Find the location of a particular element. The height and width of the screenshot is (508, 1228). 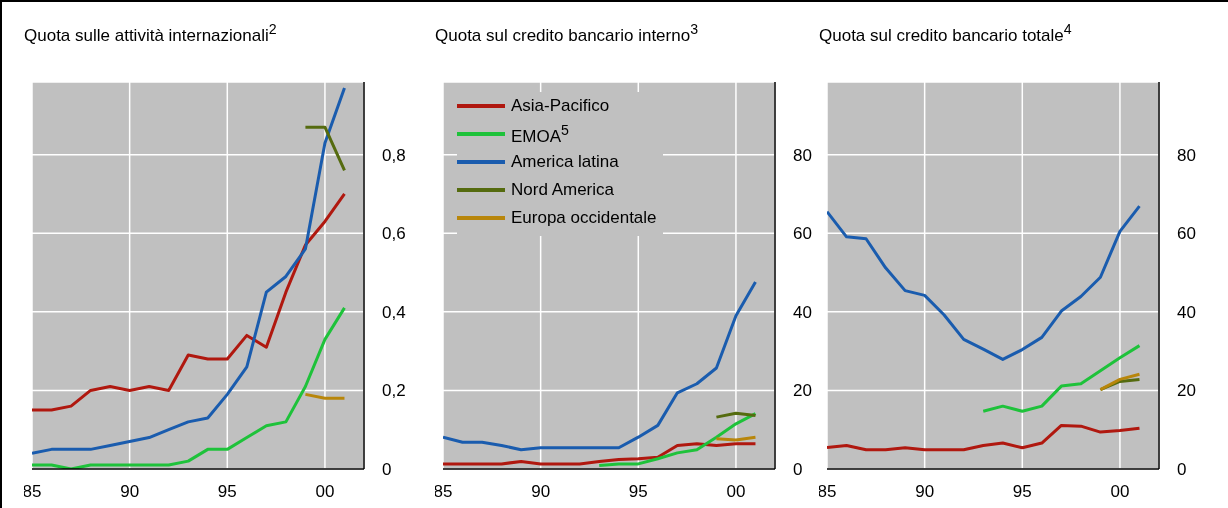

y-tick-label: 0,6 is located at coordinates (394, 234).